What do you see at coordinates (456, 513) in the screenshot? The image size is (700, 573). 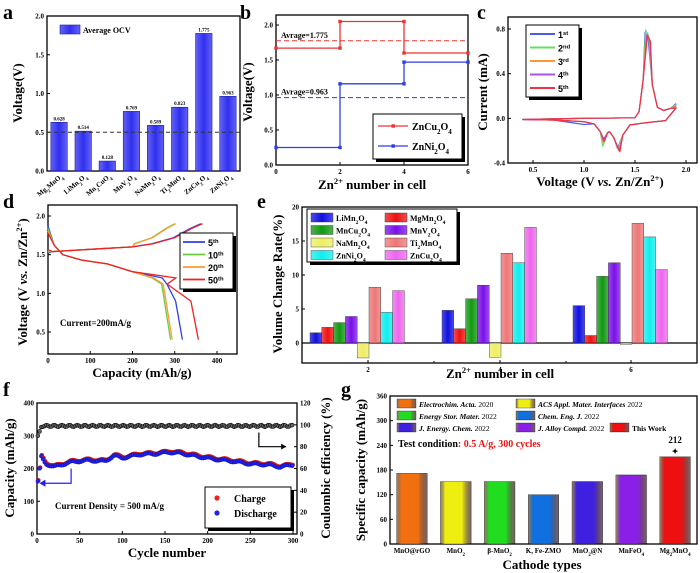 I see `bar-MnO2` at bounding box center [456, 513].